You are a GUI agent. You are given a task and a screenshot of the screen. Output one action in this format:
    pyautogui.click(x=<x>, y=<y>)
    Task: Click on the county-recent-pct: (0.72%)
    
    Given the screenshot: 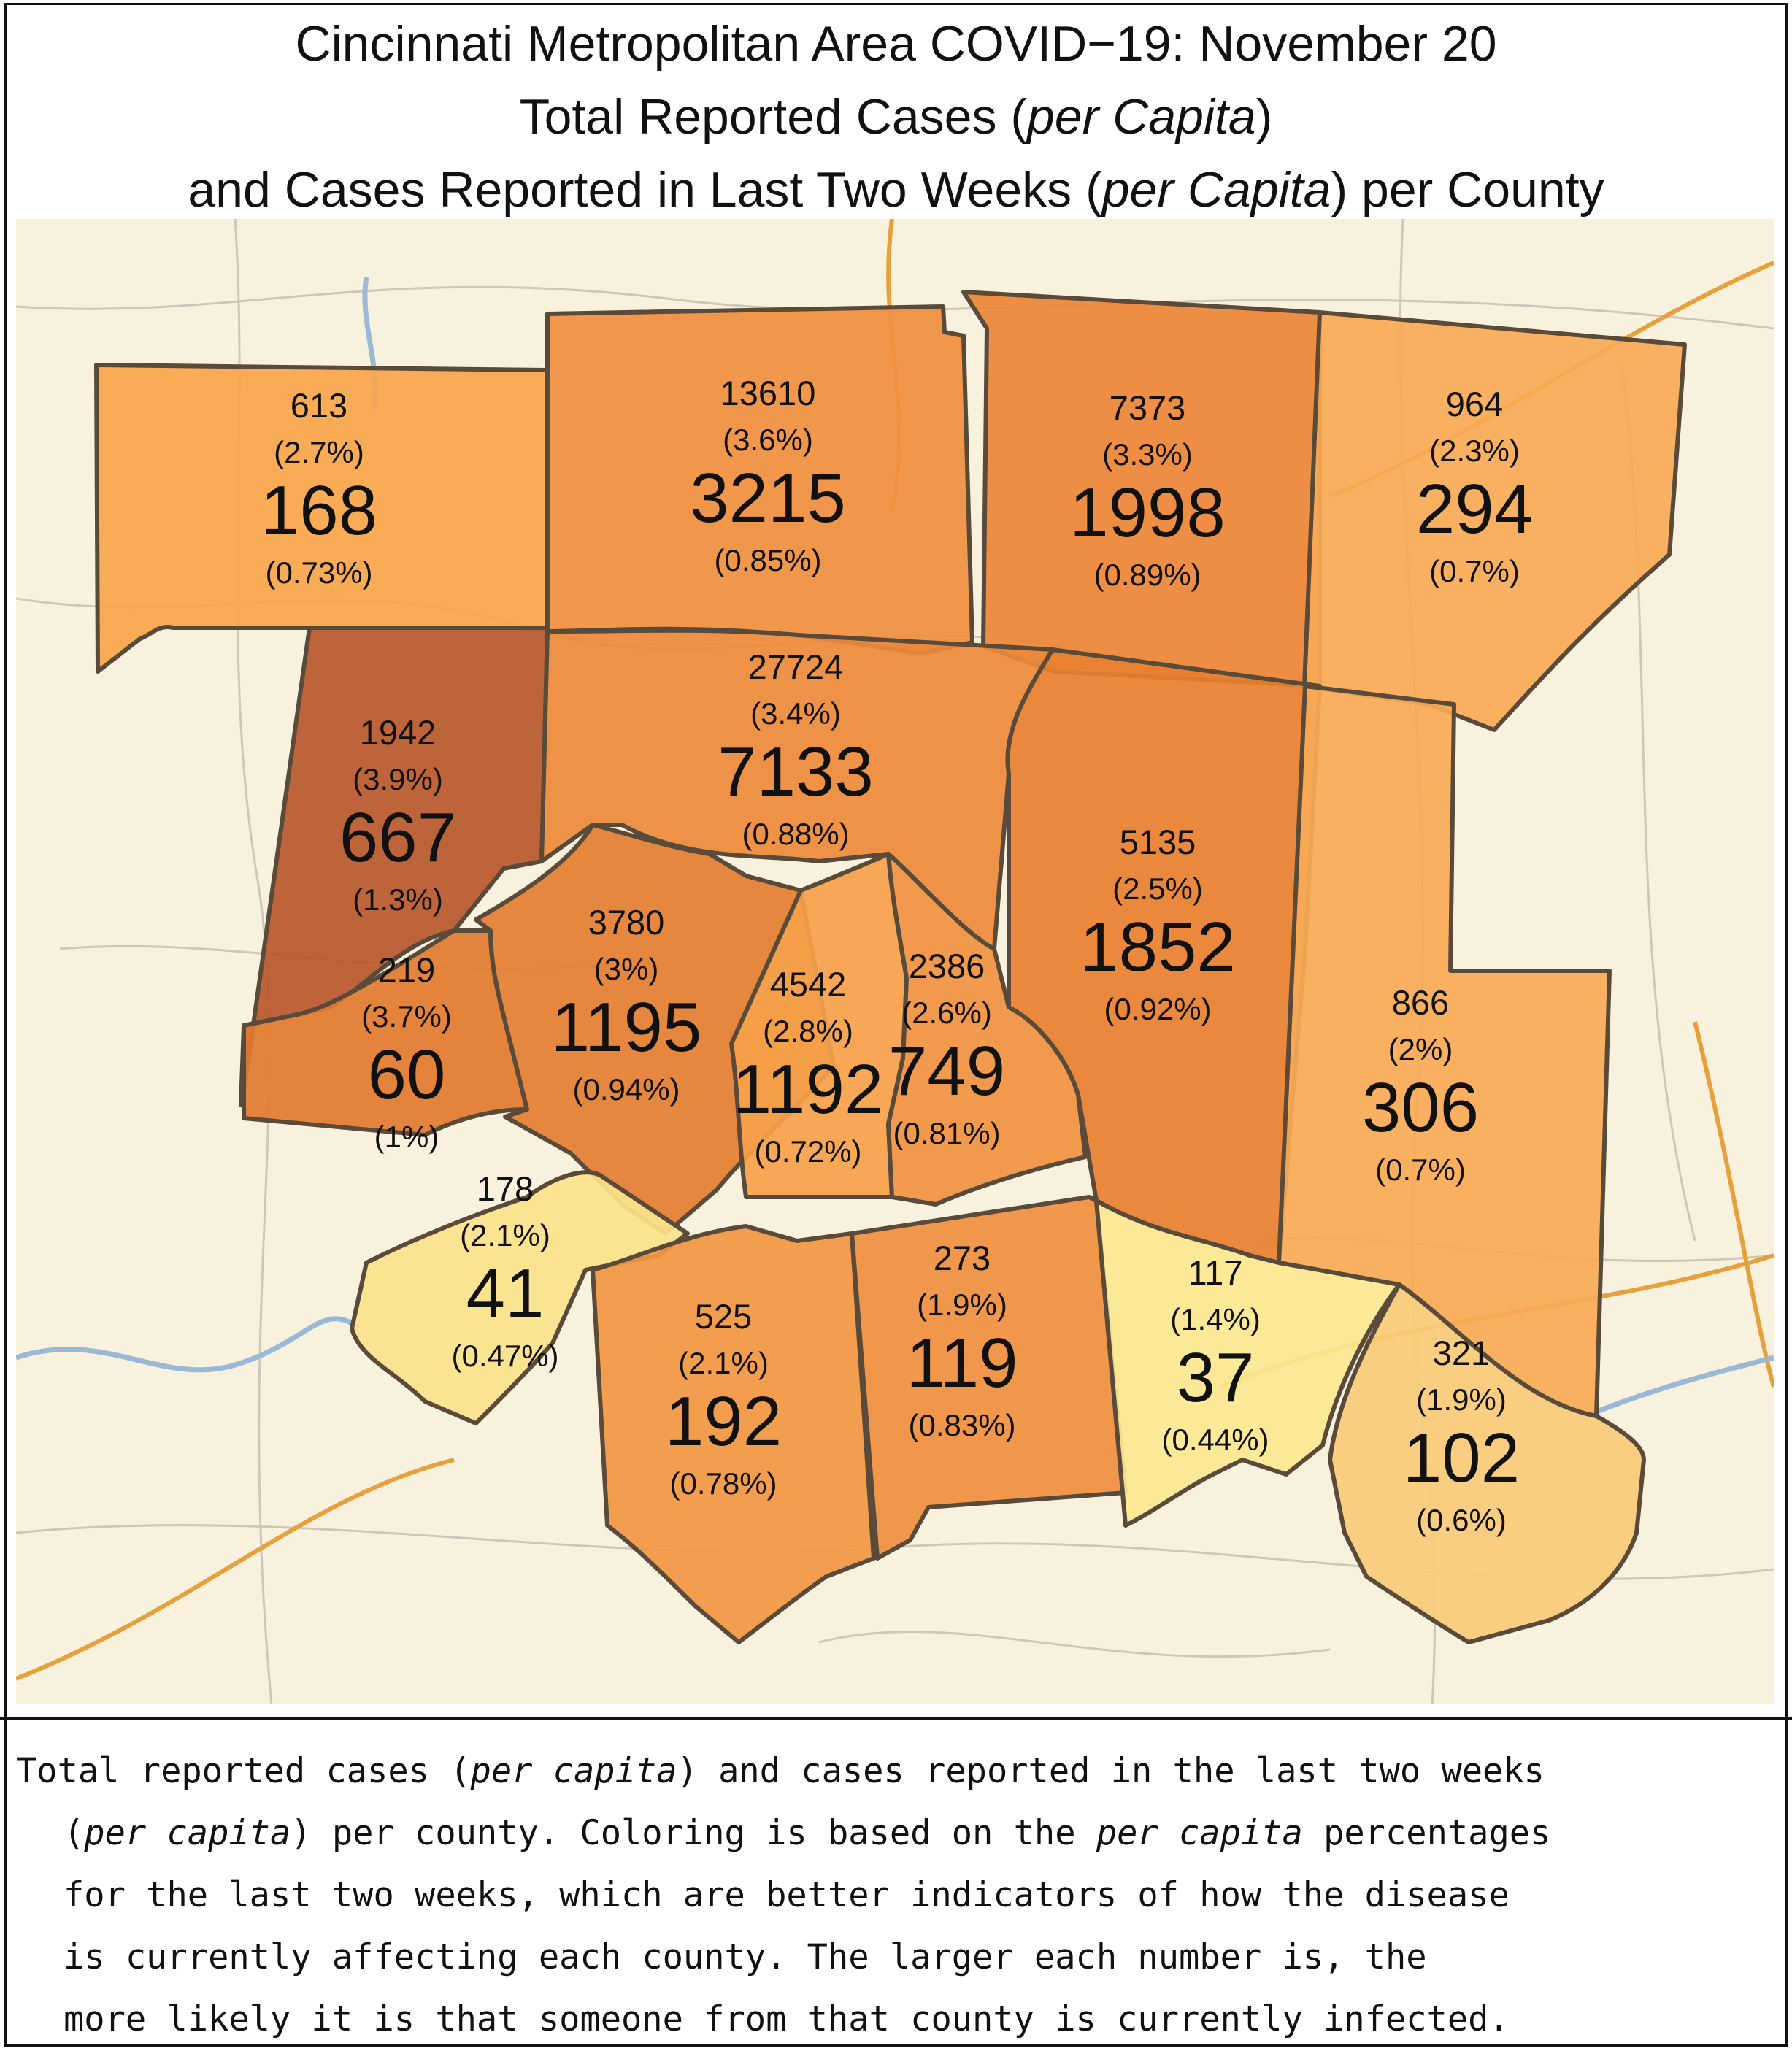 What is the action you would take?
    pyautogui.click(x=808, y=1151)
    